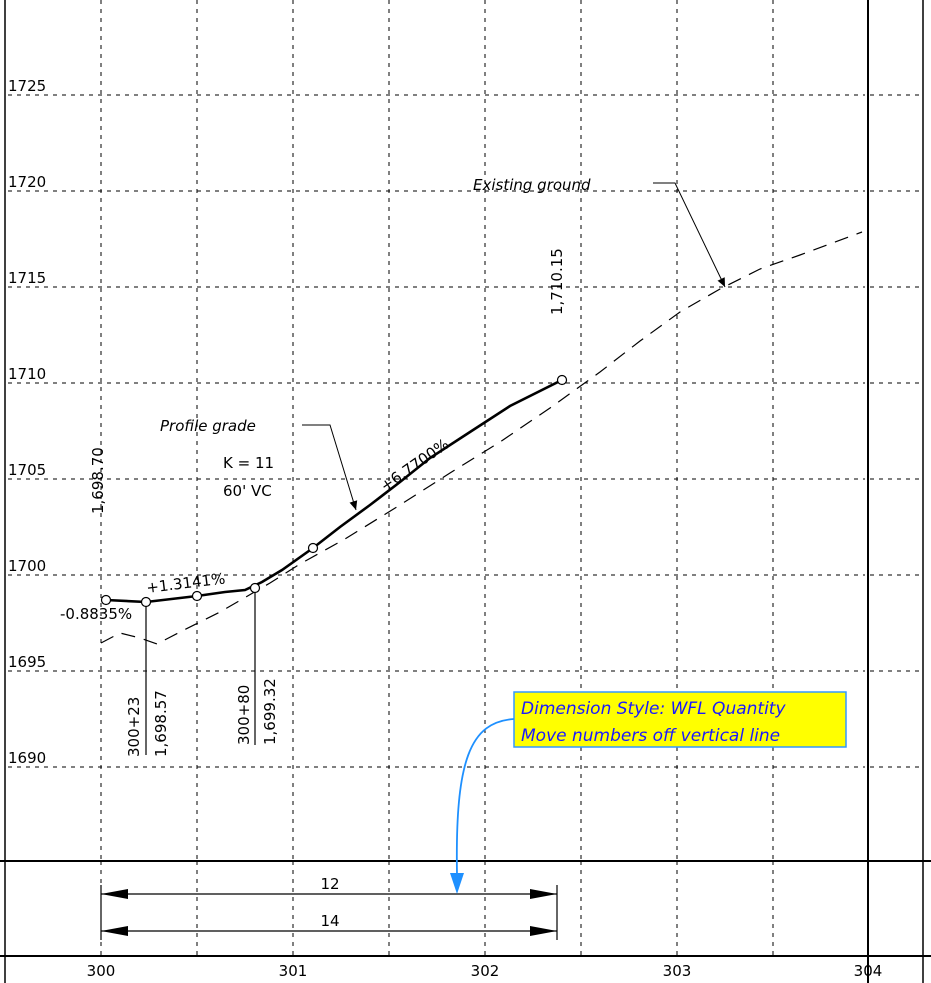  I want to click on profile-grade-line, so click(334, 491).